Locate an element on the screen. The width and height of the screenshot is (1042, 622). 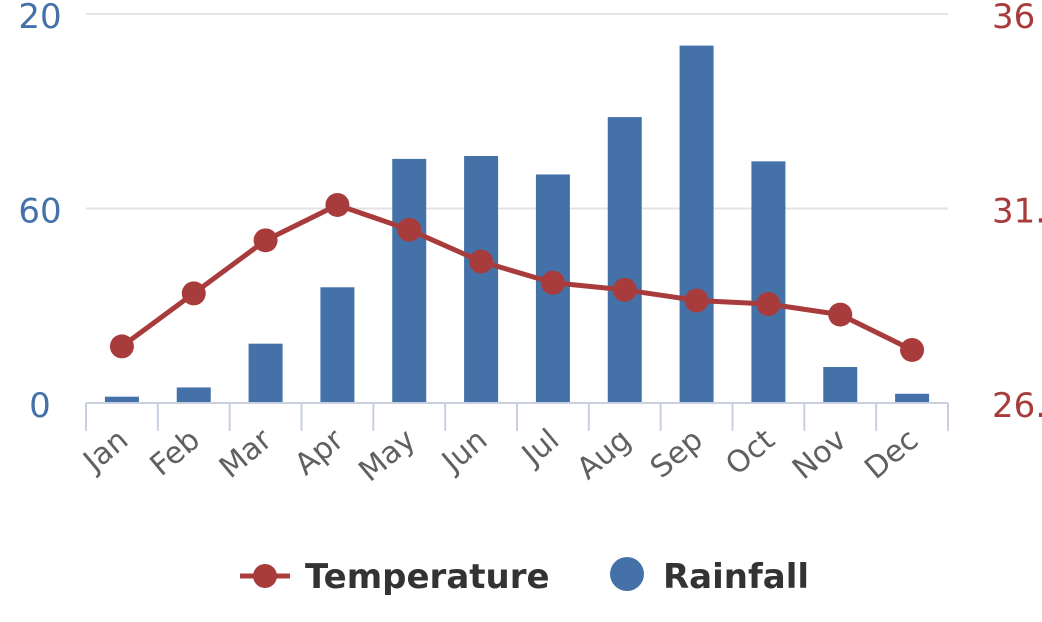
legend: Temperature Rainfall is located at coordinates (524, 577).